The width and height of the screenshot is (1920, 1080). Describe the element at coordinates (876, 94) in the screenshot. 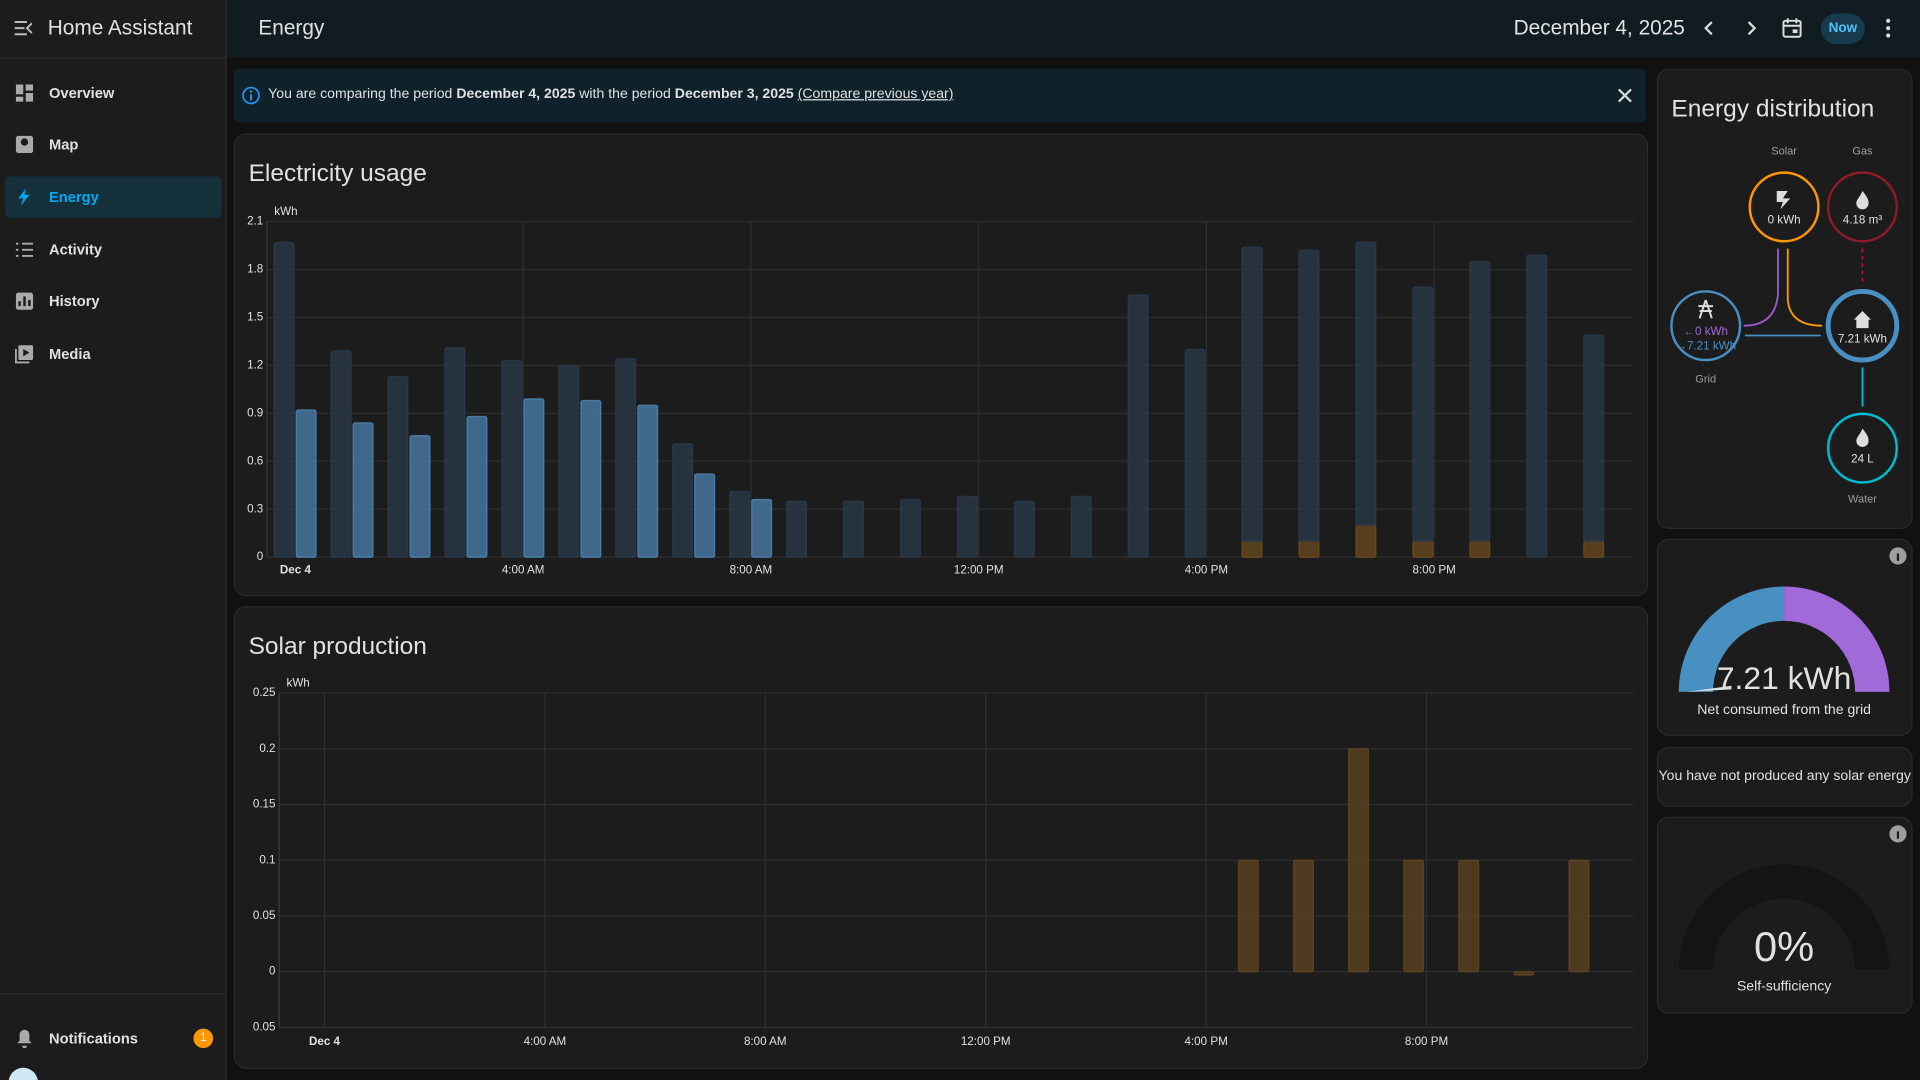

I see `link: (Compare previous year)` at that location.